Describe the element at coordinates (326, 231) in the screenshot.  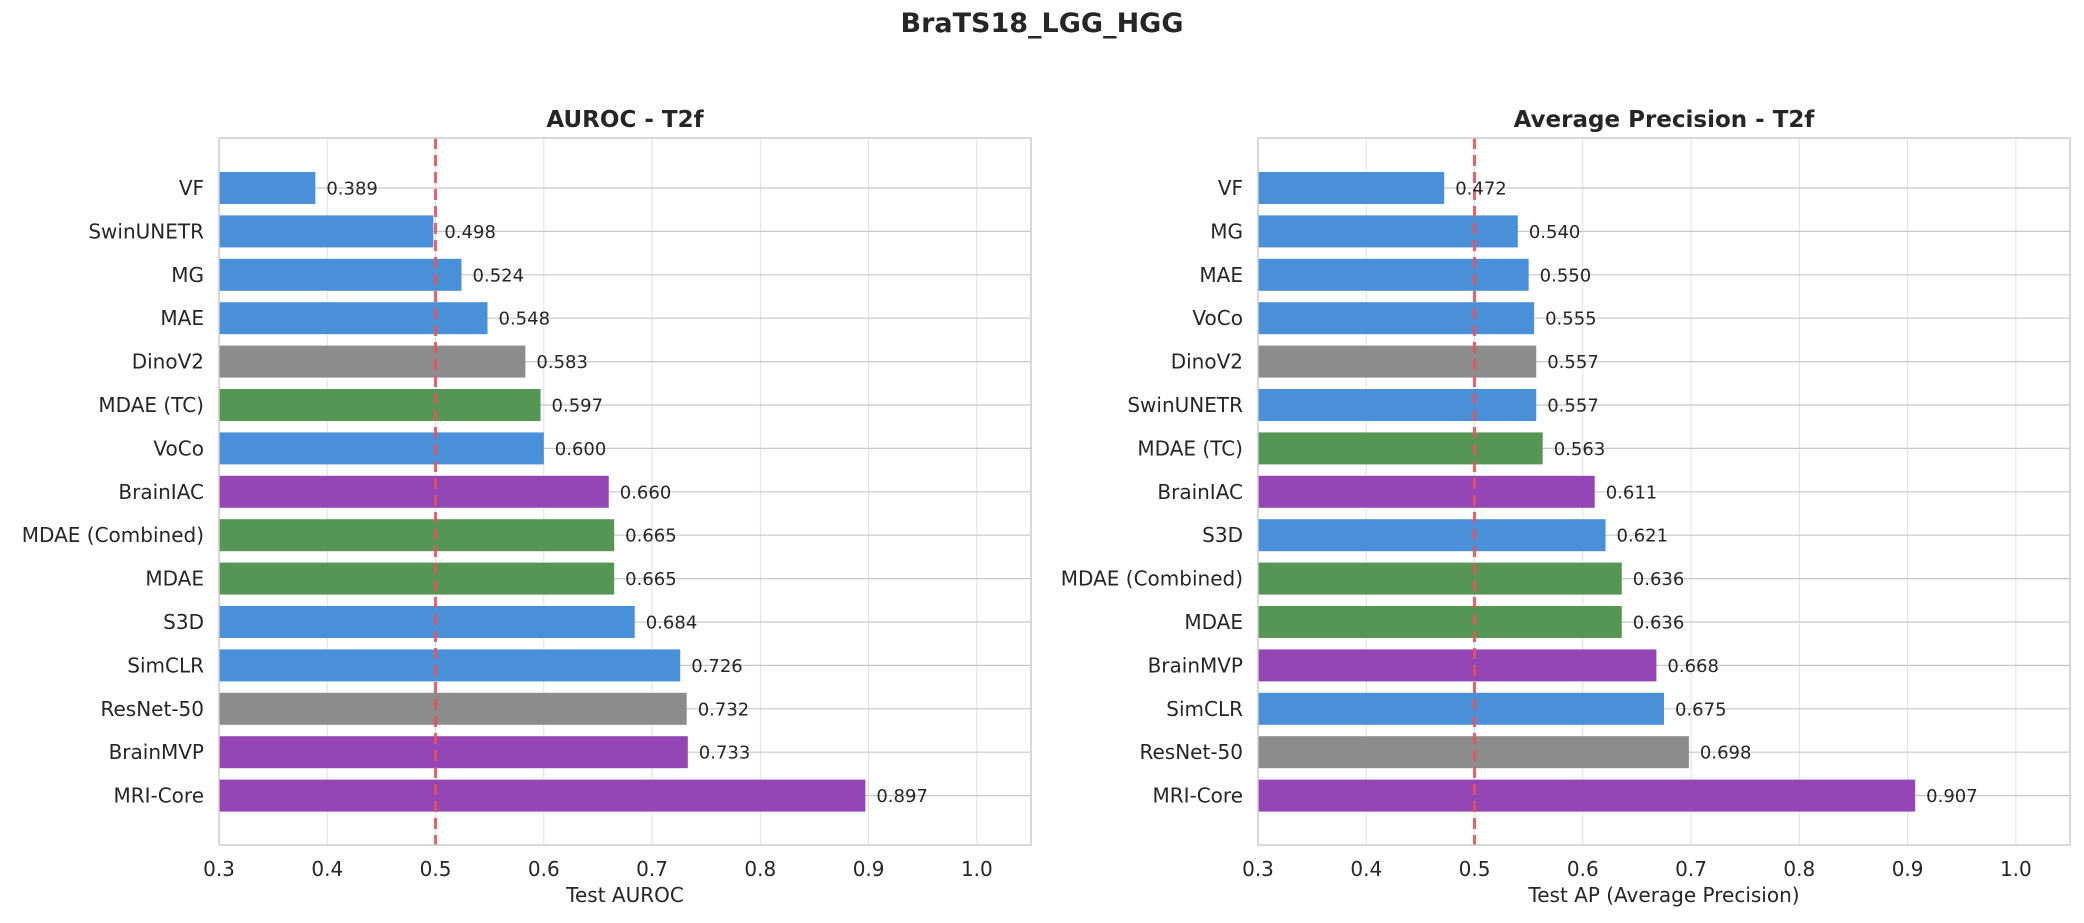
I see `bar-swinunetr` at that location.